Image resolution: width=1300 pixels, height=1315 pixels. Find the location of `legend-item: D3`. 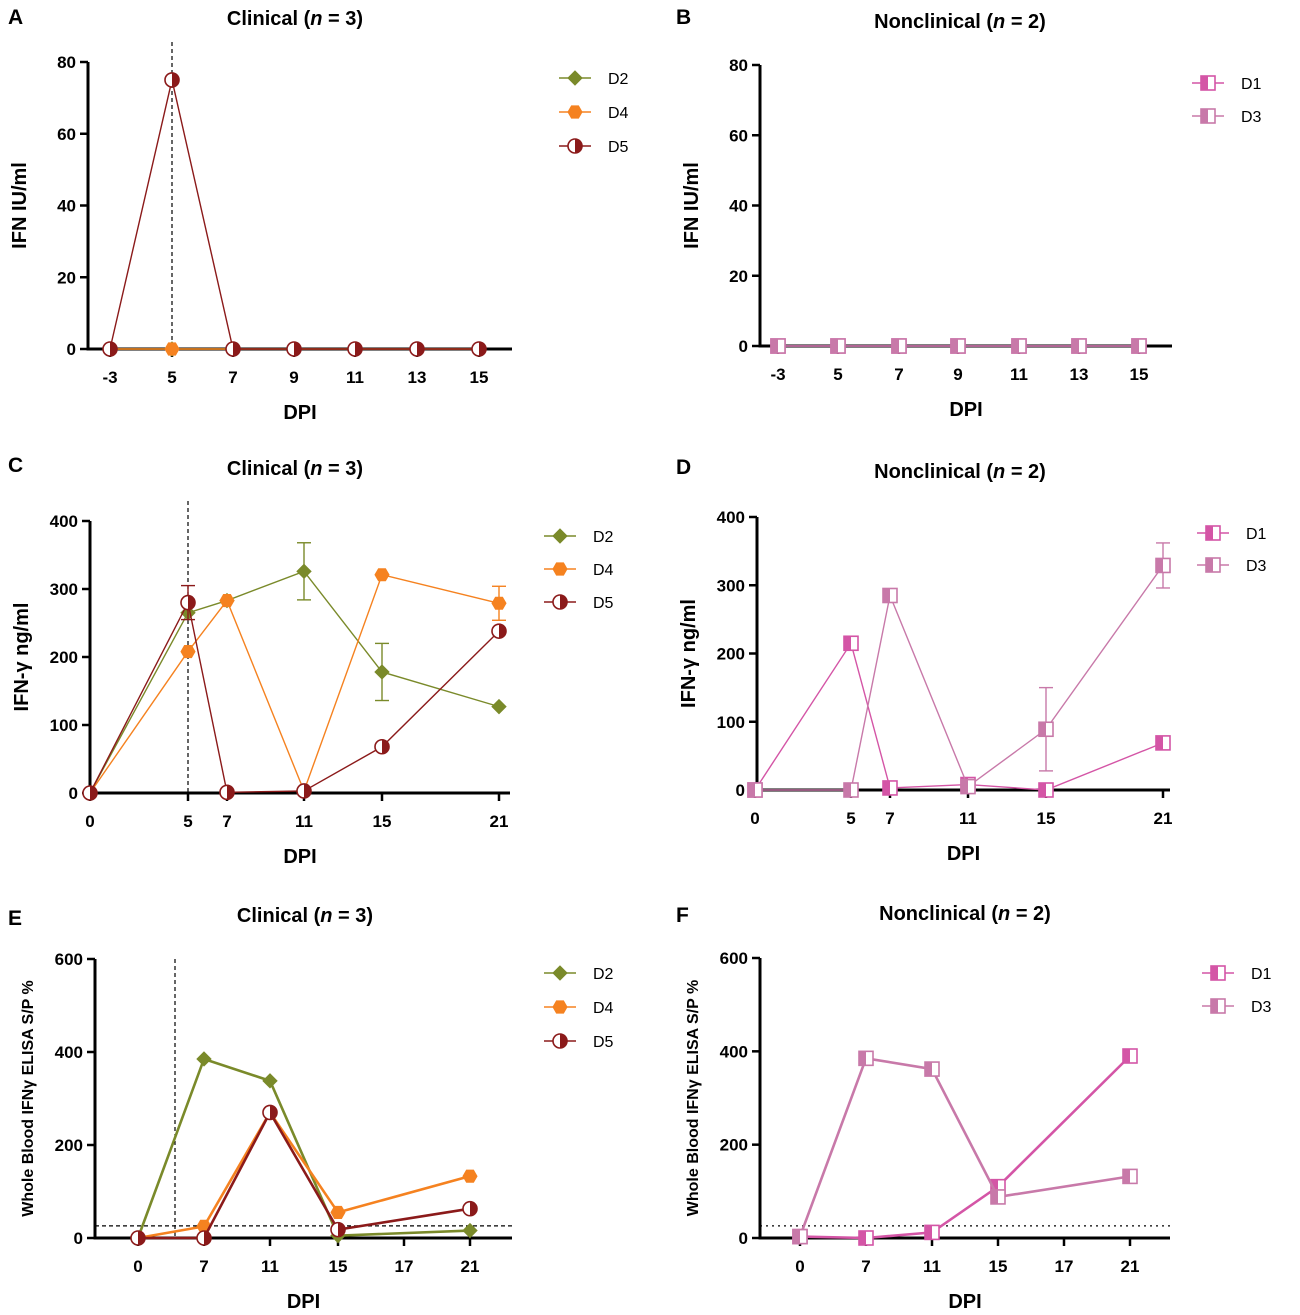

legend-item: D3 is located at coordinates (1227, 117).